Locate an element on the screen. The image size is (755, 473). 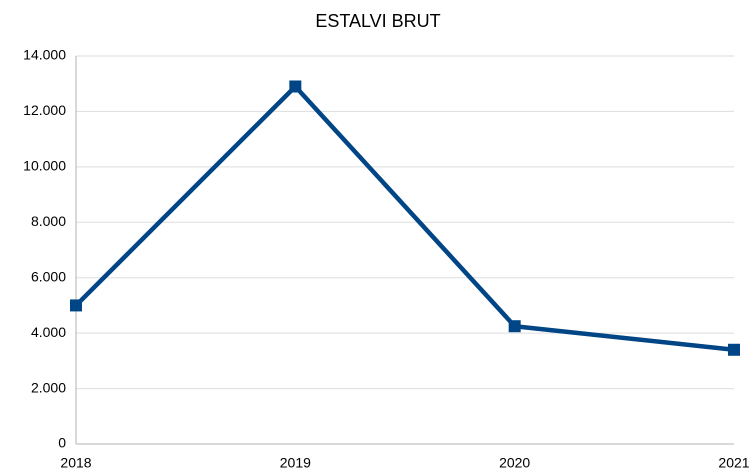
chart-title: ESTALVI BRUT is located at coordinates (377, 21).